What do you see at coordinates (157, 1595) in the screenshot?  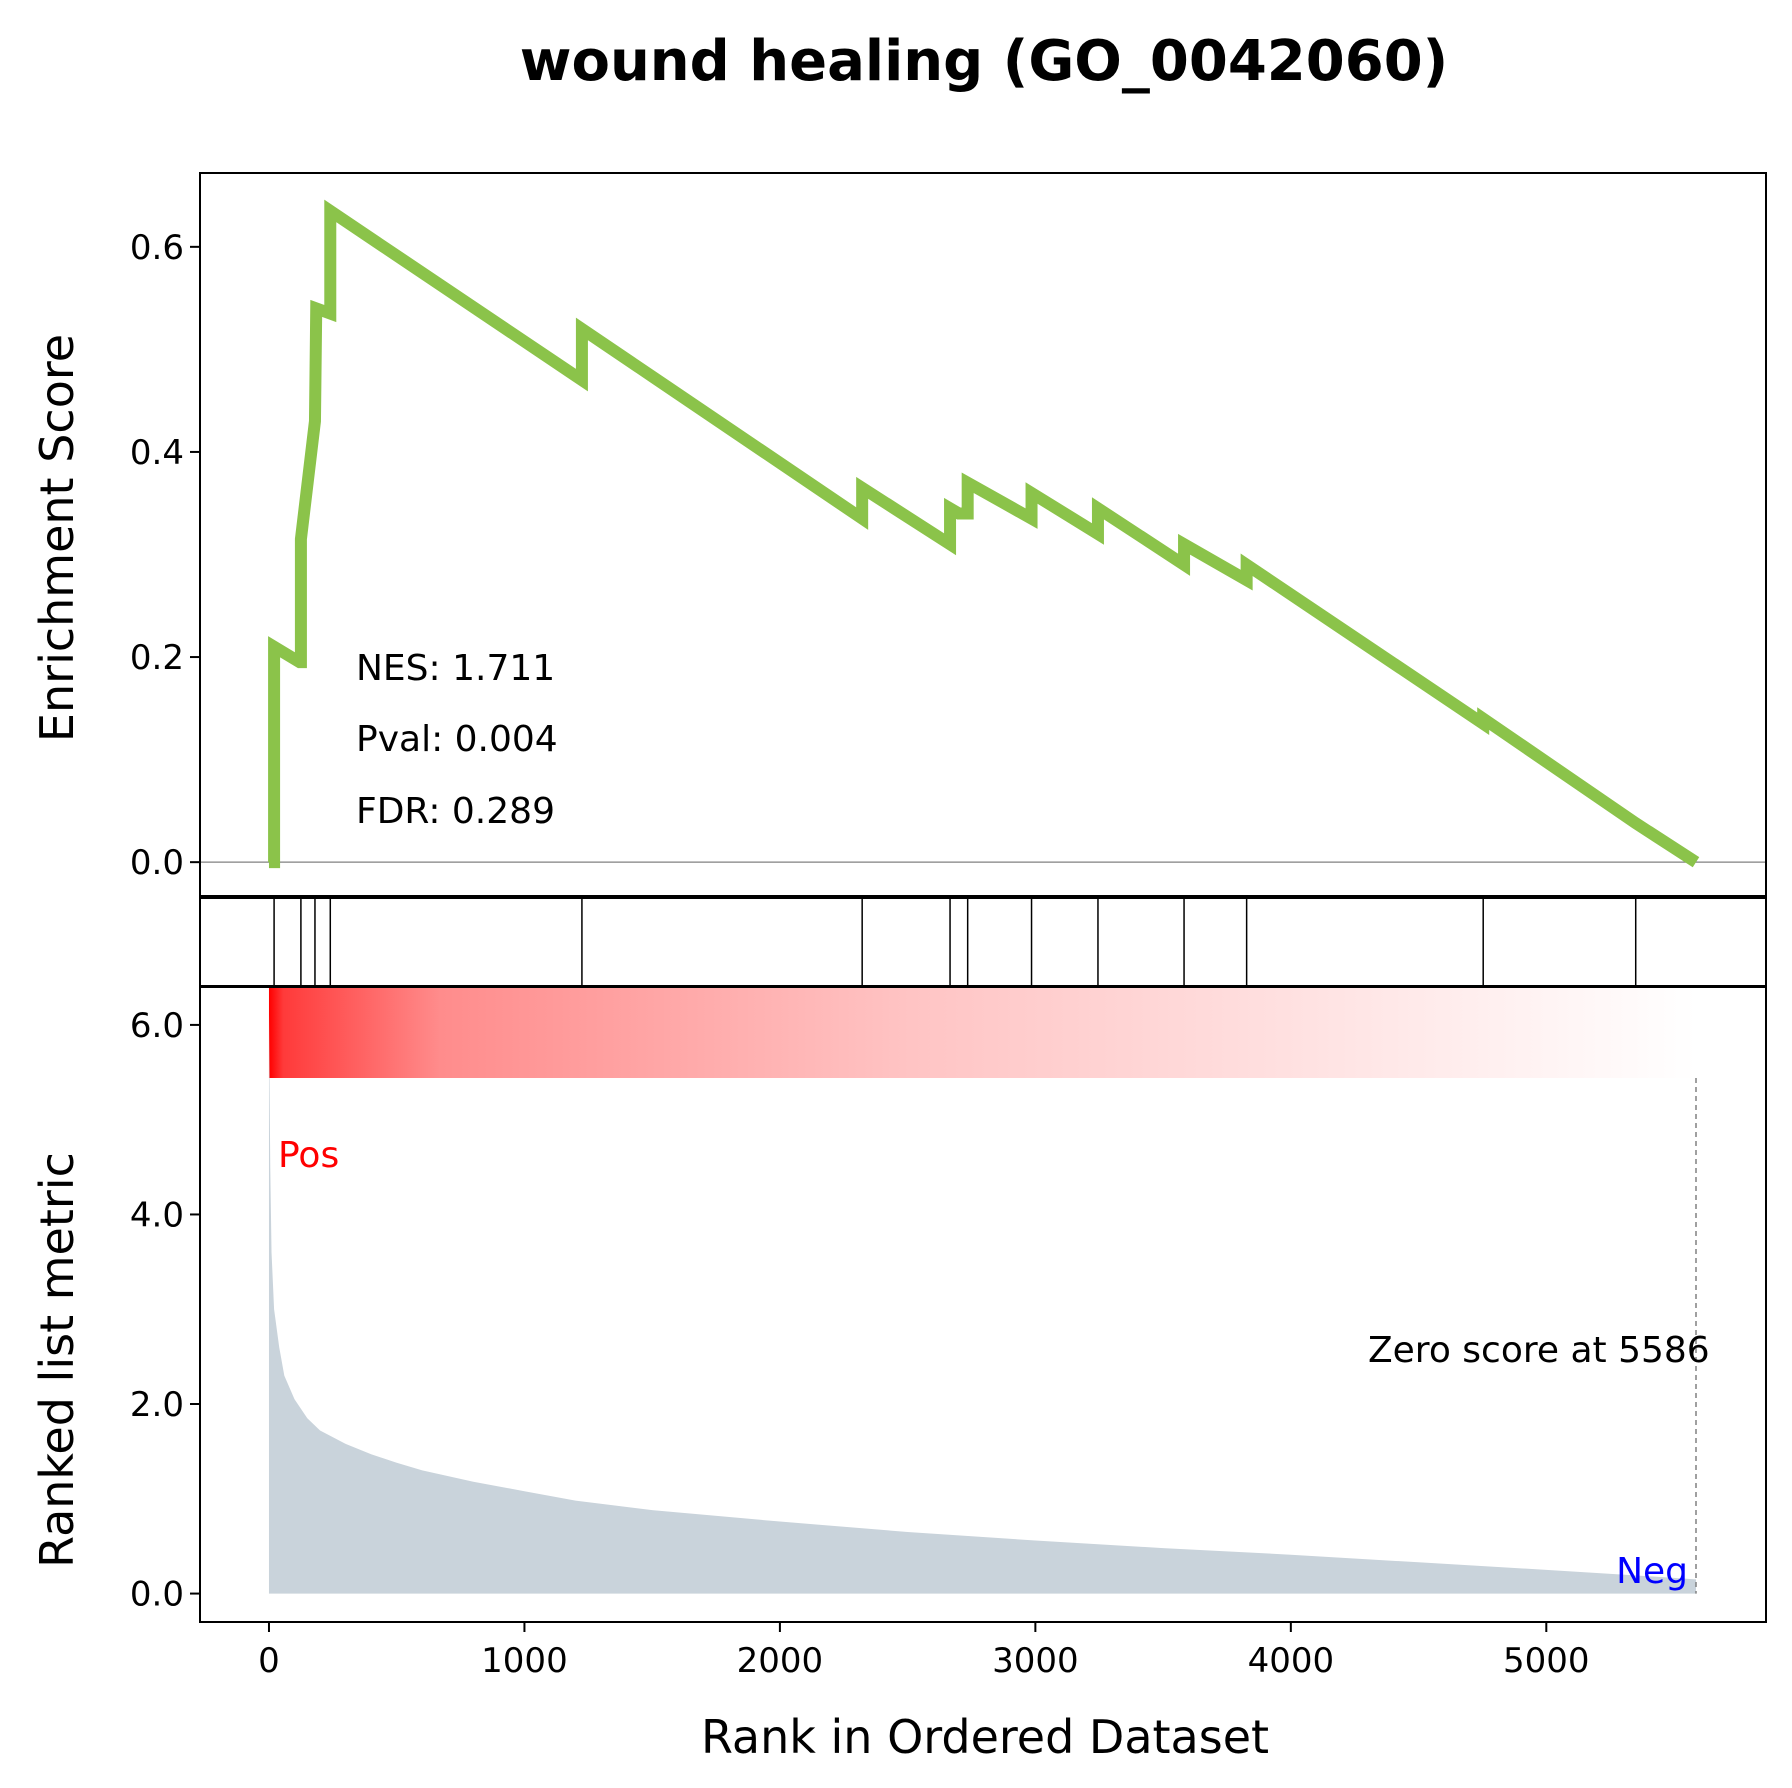 I see `metric-y-tick-label: 0.0` at bounding box center [157, 1595].